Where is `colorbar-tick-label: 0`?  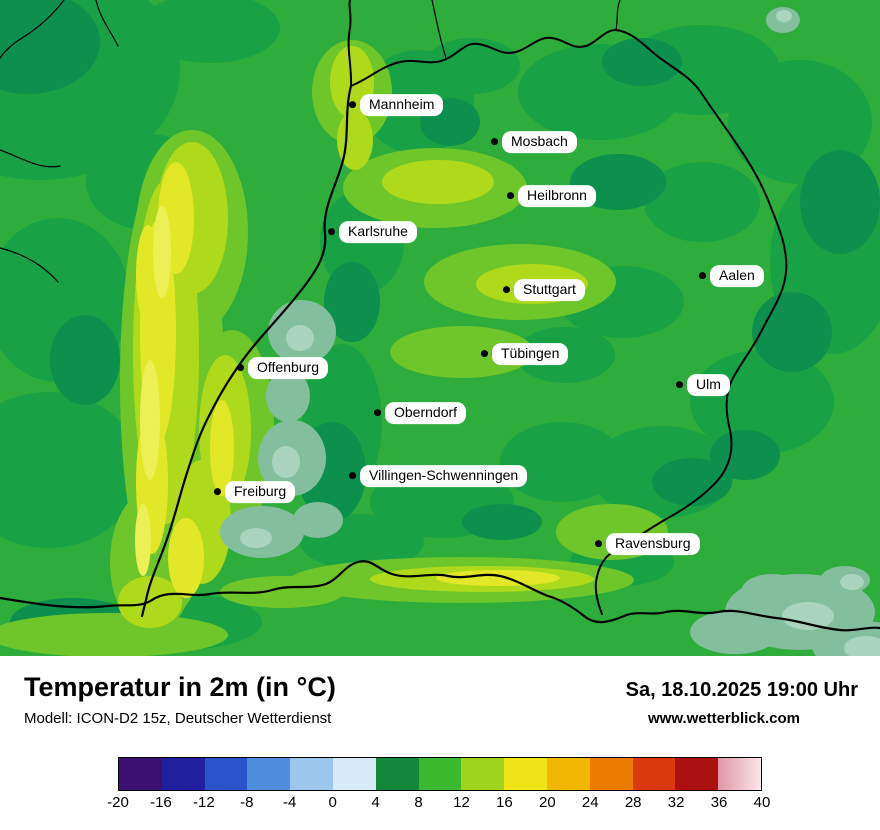 colorbar-tick-label: 0 is located at coordinates (332, 802).